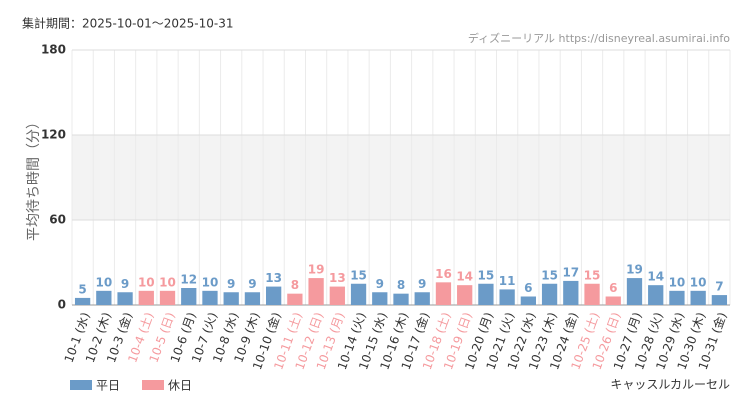 Image resolution: width=750 pixels, height=410 pixels. Describe the element at coordinates (507, 281) in the screenshot. I see `value-label: 11` at that location.